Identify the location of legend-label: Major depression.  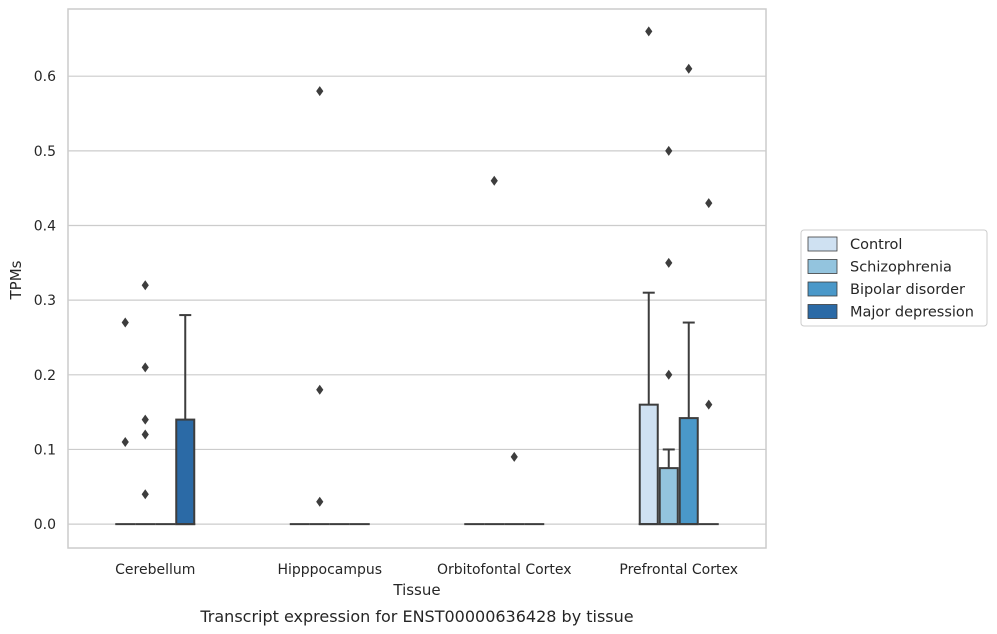
(912, 313).